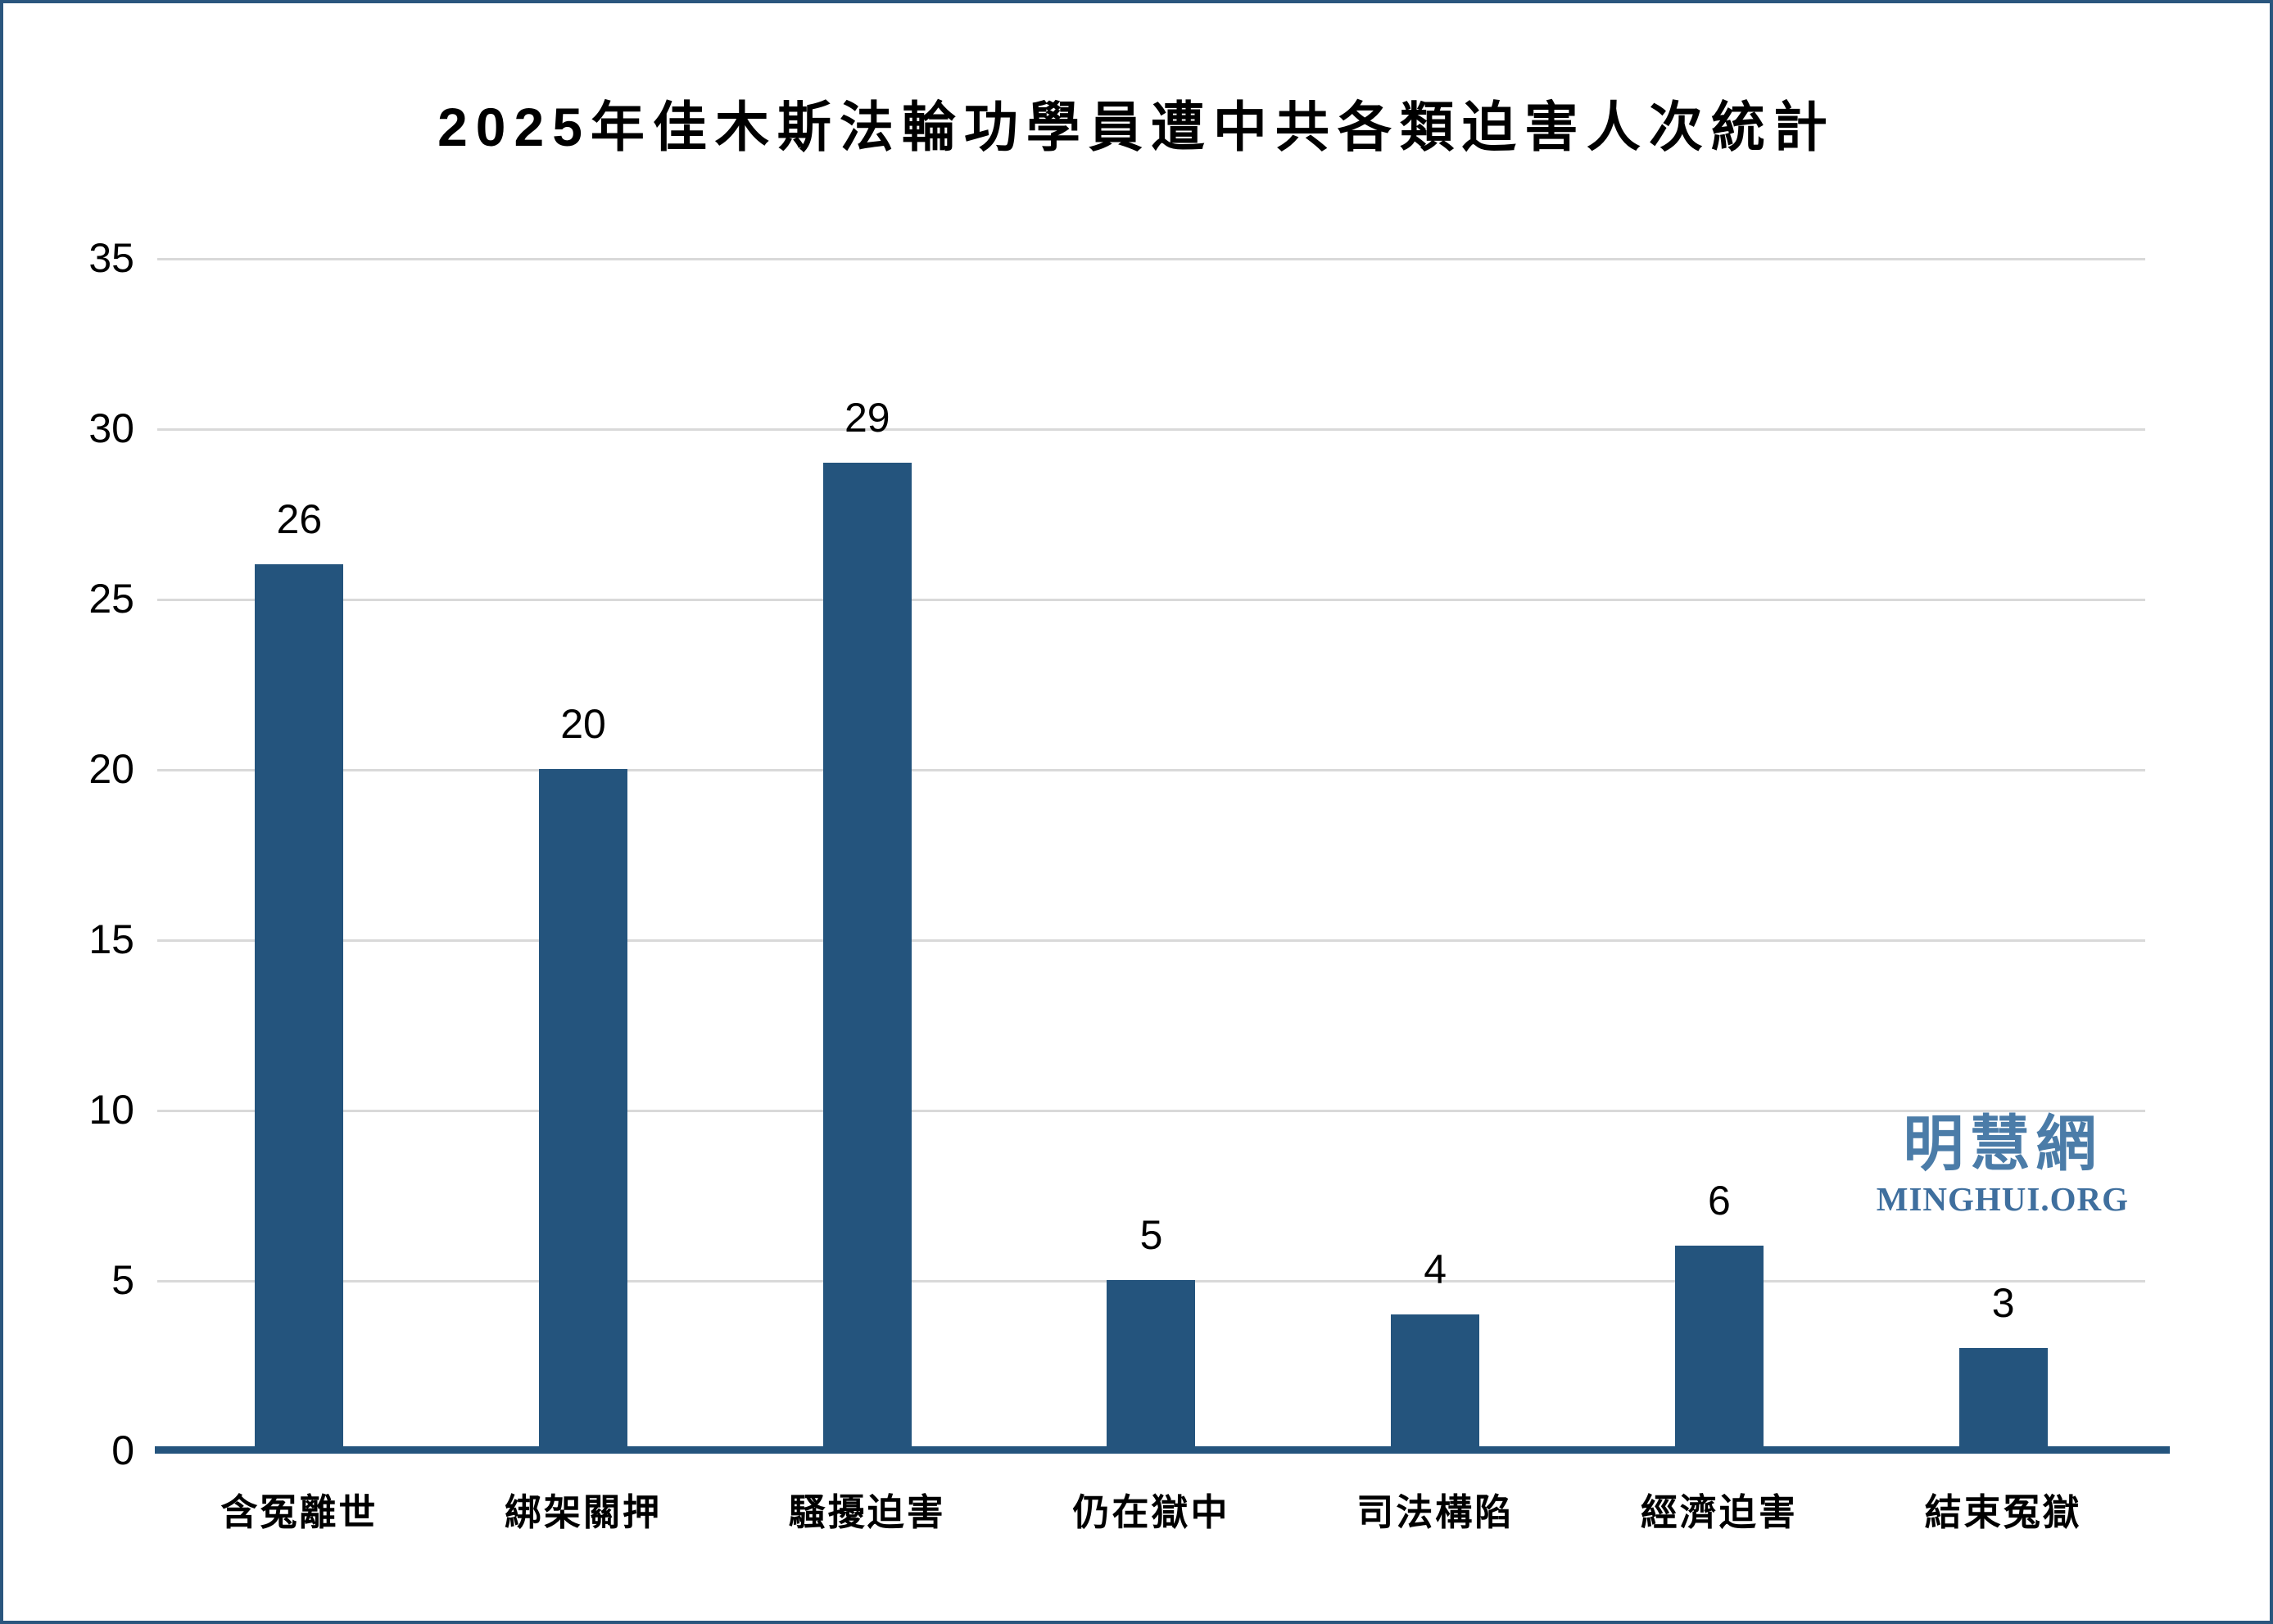 This screenshot has width=2273, height=1624. I want to click on bar-value-label: 20, so click(583, 725).